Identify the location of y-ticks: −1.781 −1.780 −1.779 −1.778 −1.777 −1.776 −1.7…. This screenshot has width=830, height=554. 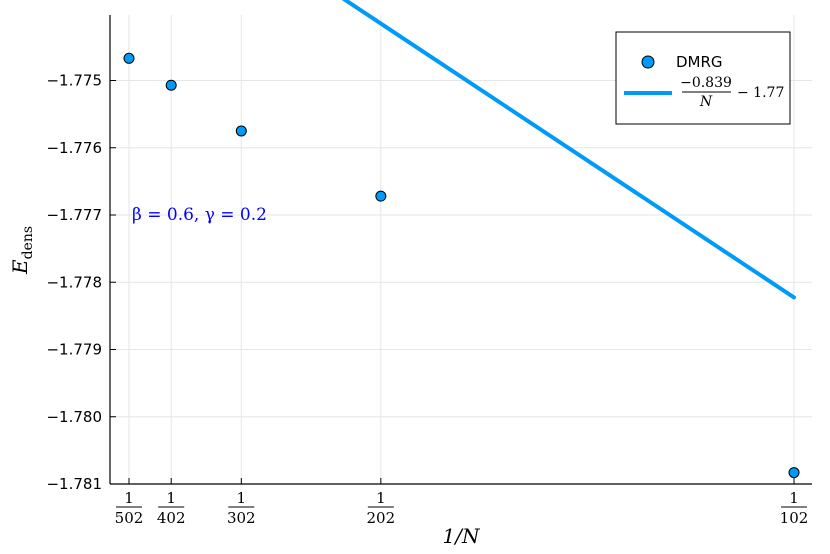
(81, 282).